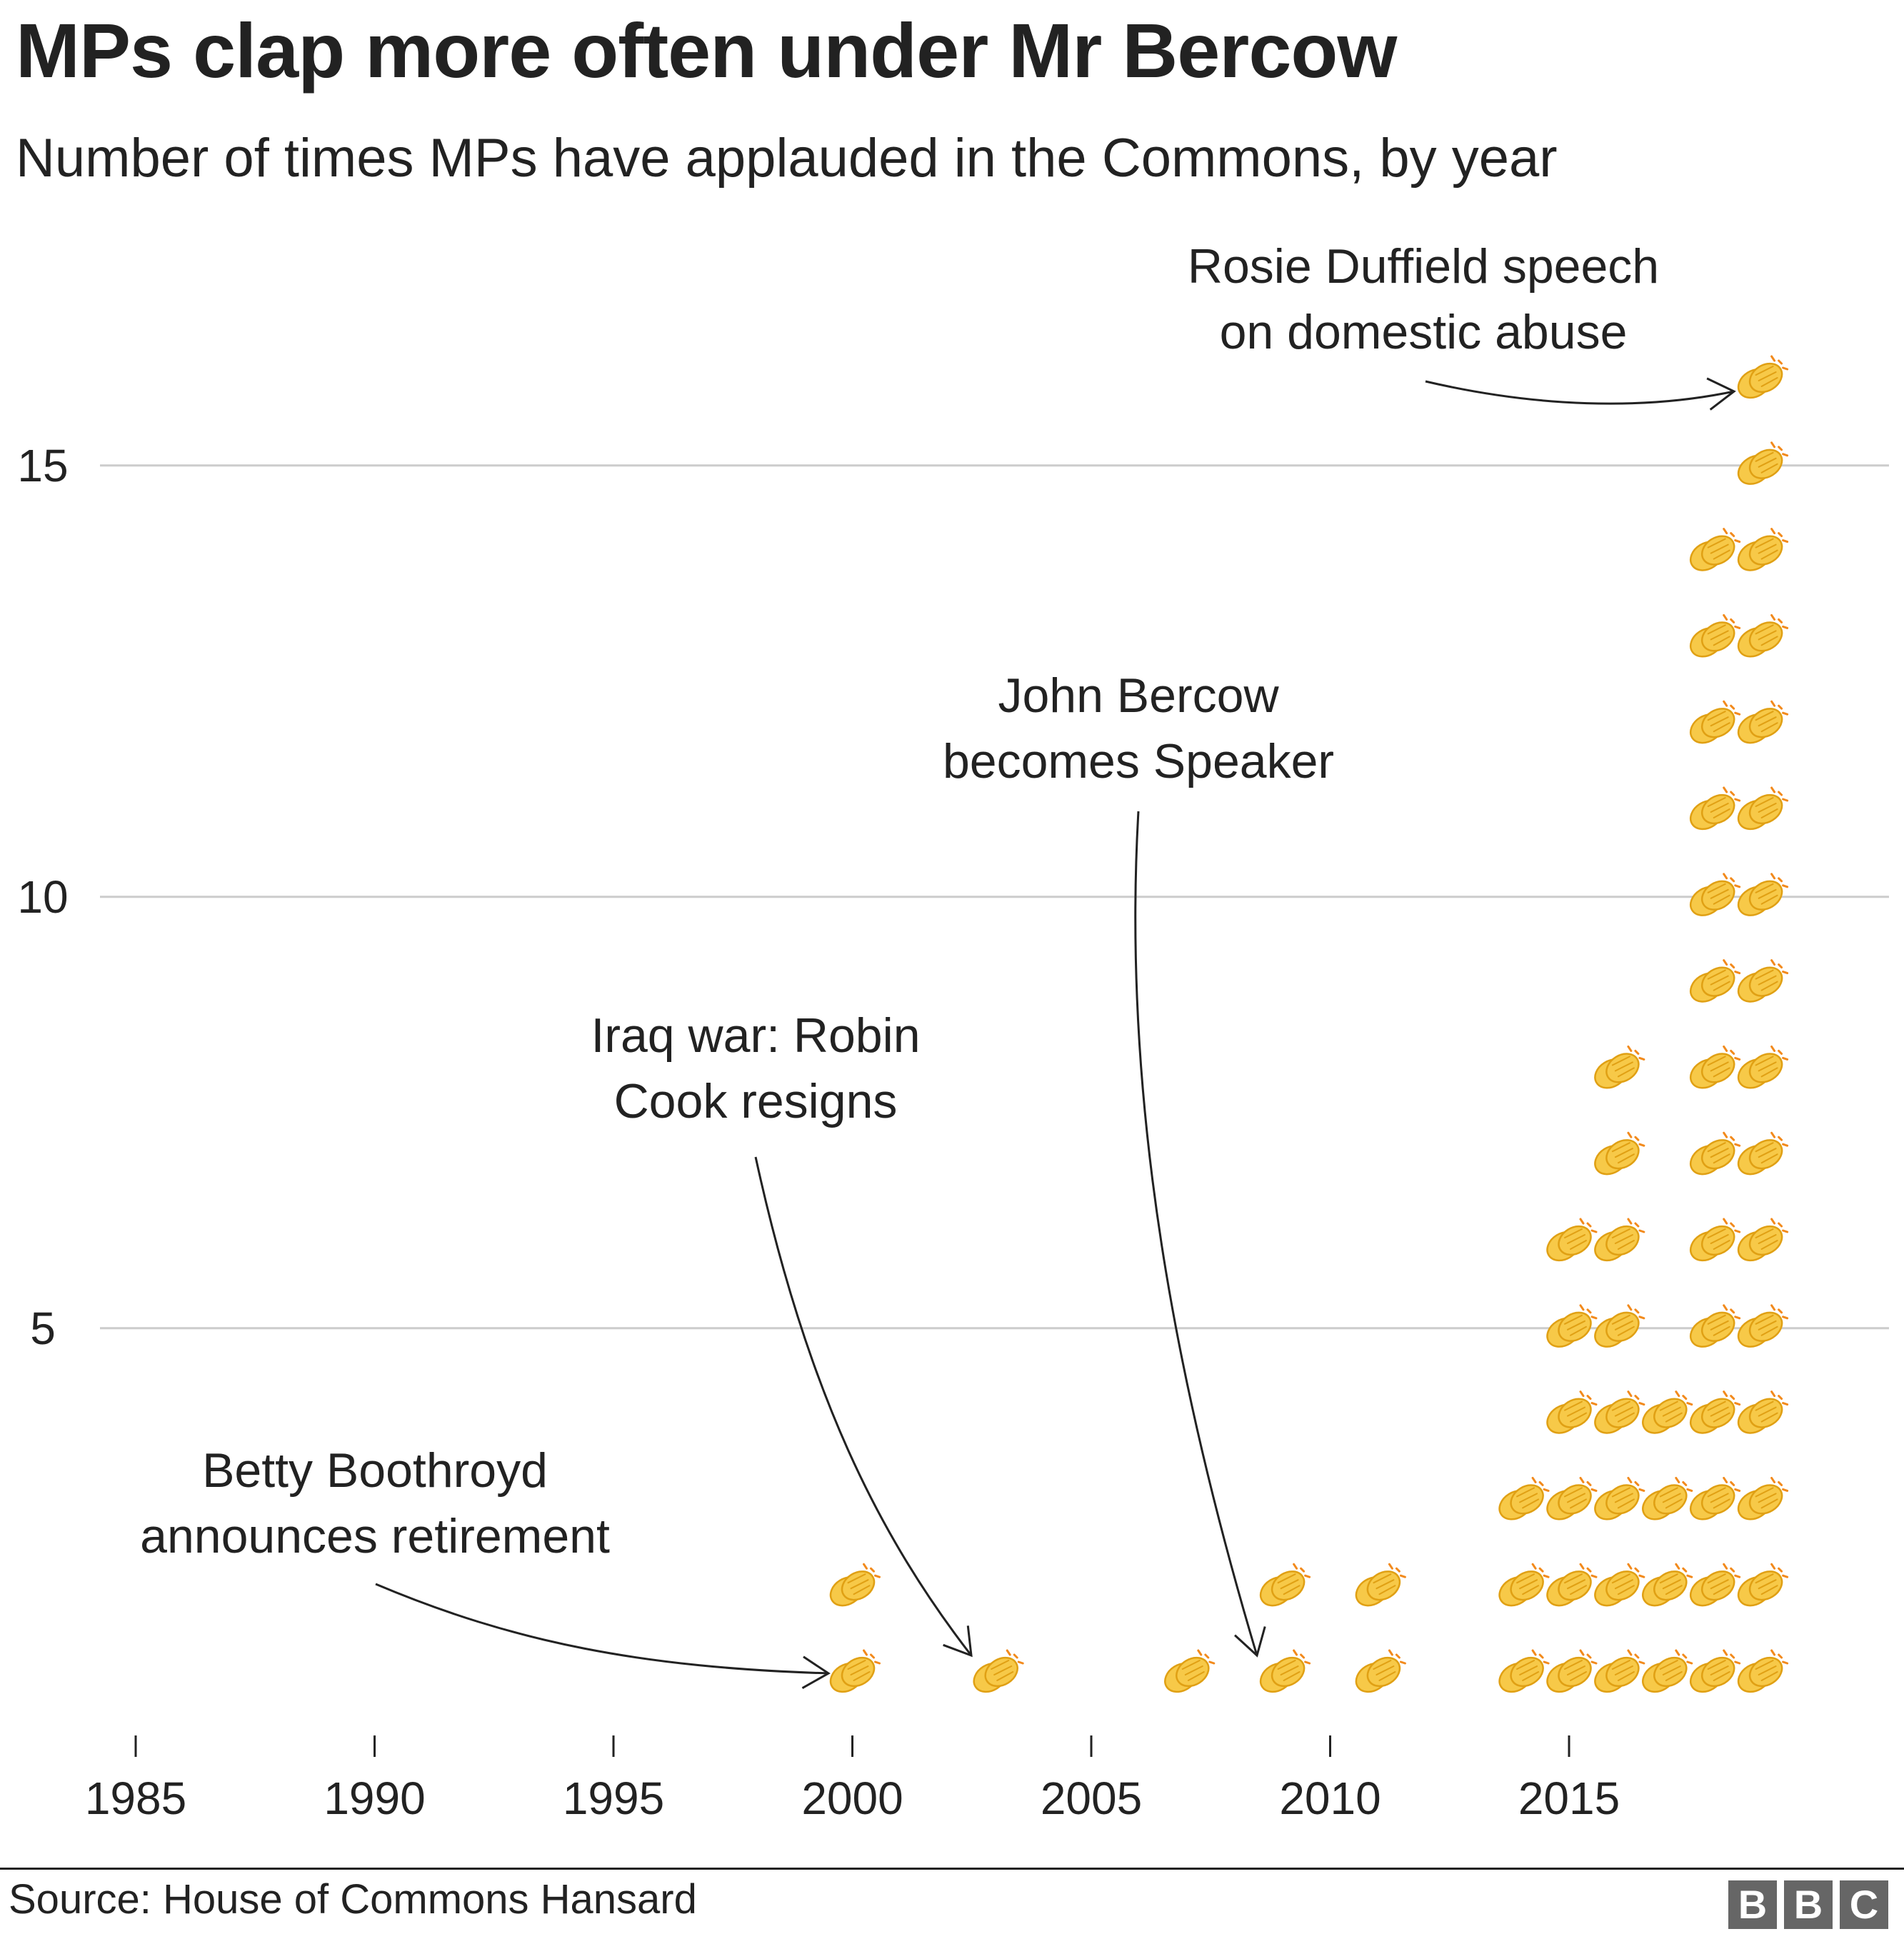  Describe the element at coordinates (755, 1035) in the screenshot. I see `annotation-label: Iraq war: Robin` at that location.